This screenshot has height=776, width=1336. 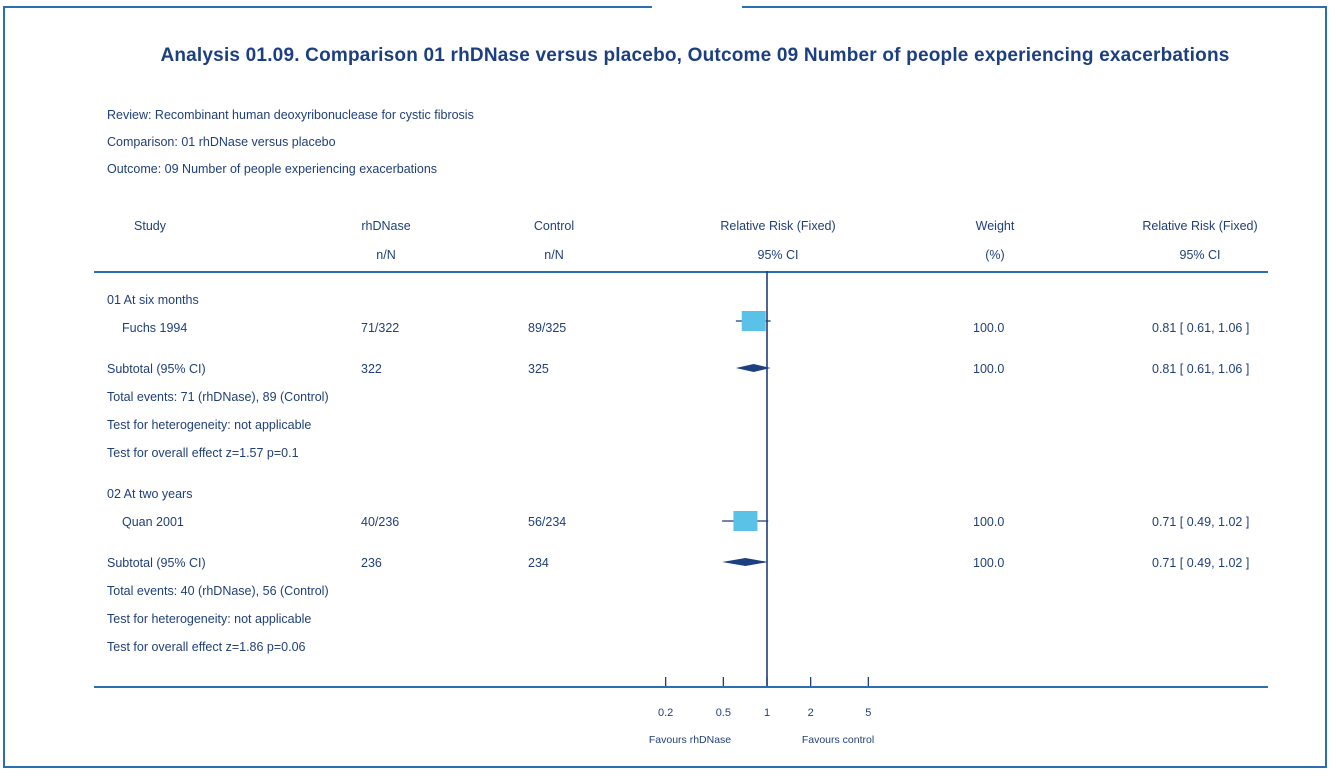 What do you see at coordinates (547, 328) in the screenshot?
I see `study-control: 89/325` at bounding box center [547, 328].